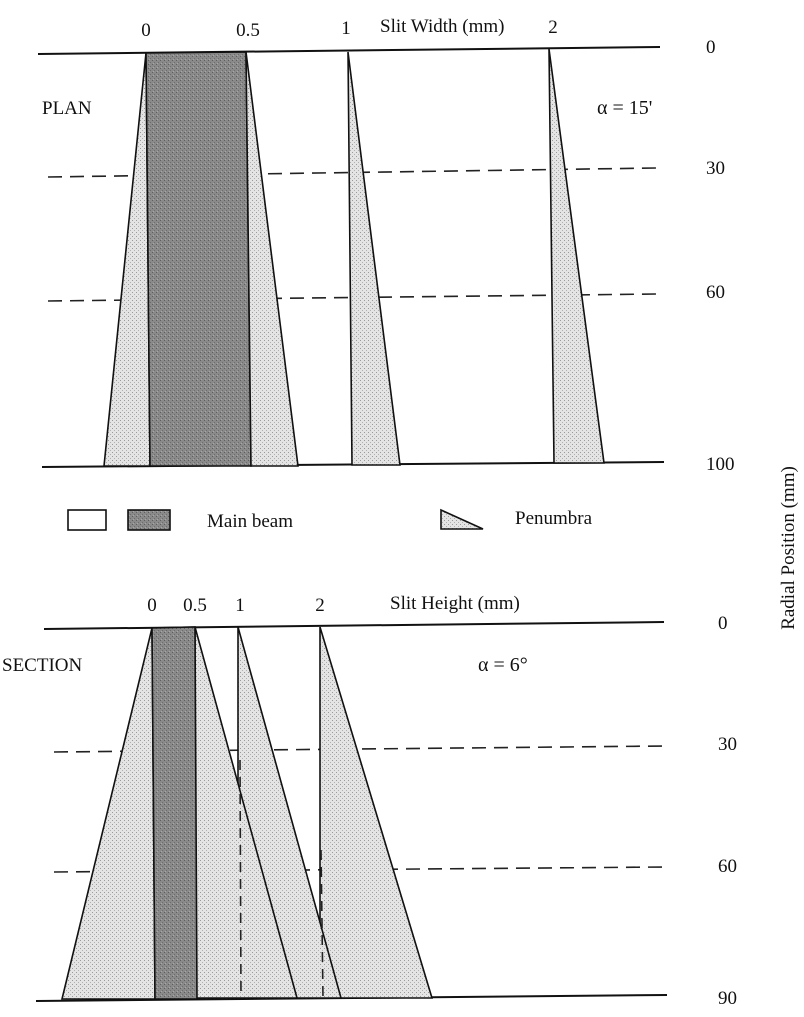 The image size is (804, 1017). What do you see at coordinates (788, 548) in the screenshot?
I see `radial-position-axis-title: Radial Position (mm)` at bounding box center [788, 548].